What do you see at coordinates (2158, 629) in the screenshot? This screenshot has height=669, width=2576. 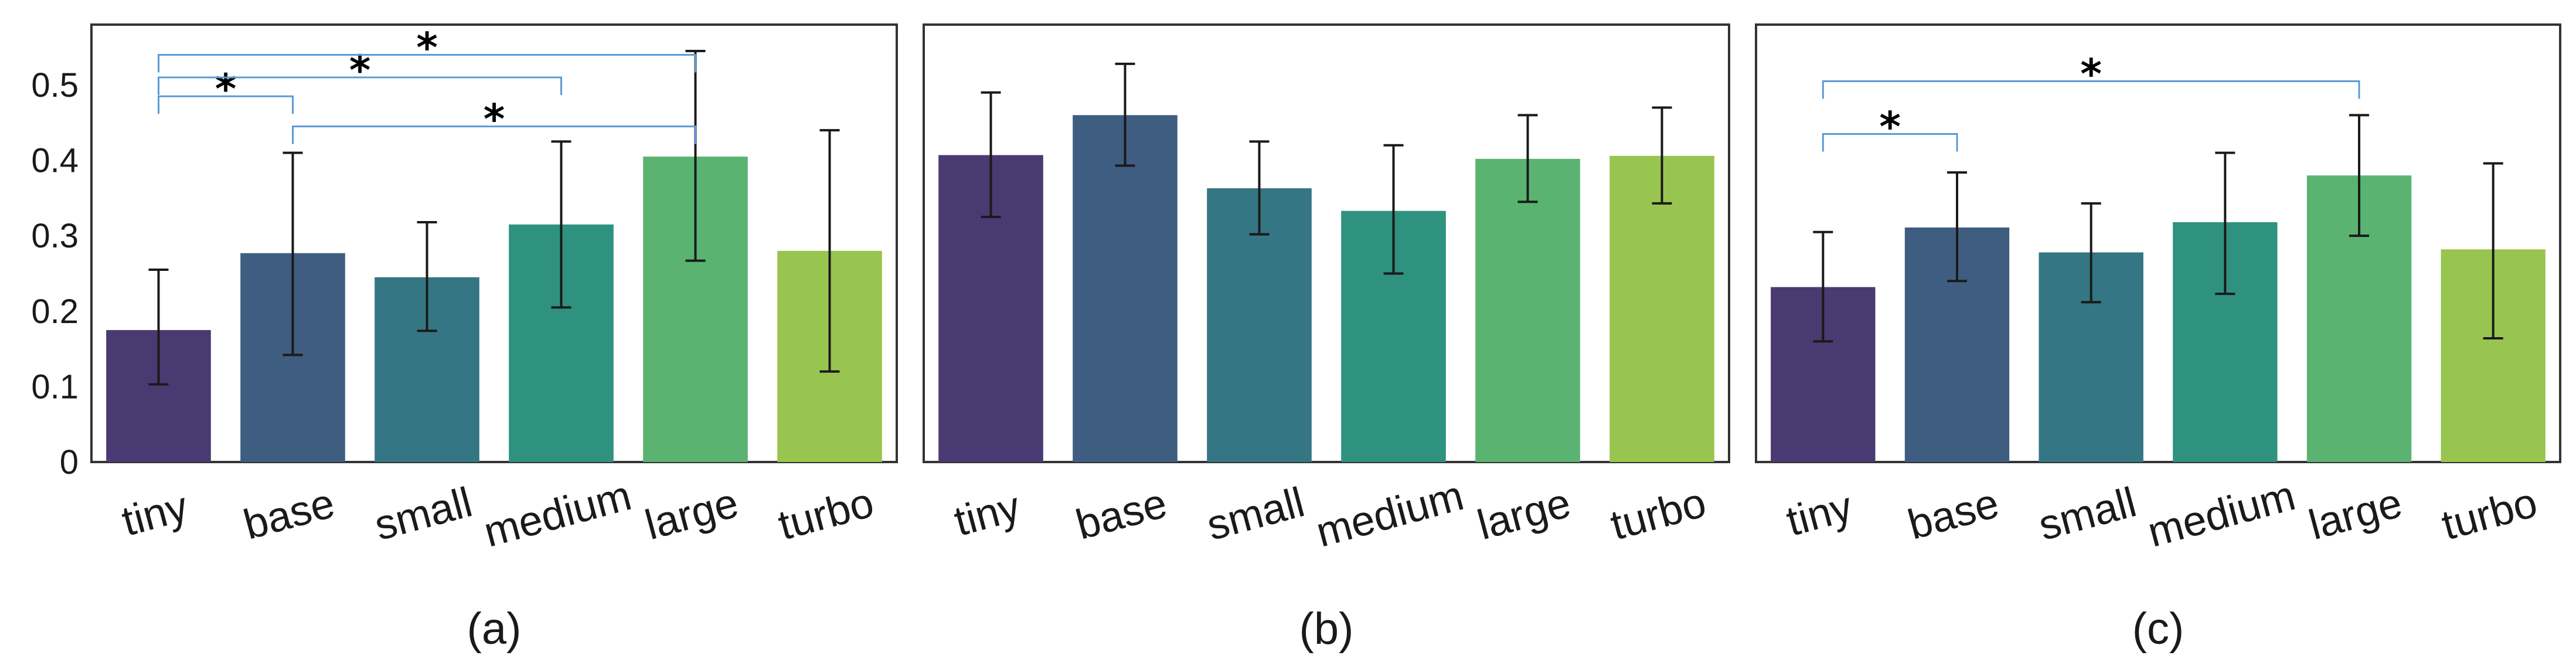 I see `panel-label: (c)` at bounding box center [2158, 629].